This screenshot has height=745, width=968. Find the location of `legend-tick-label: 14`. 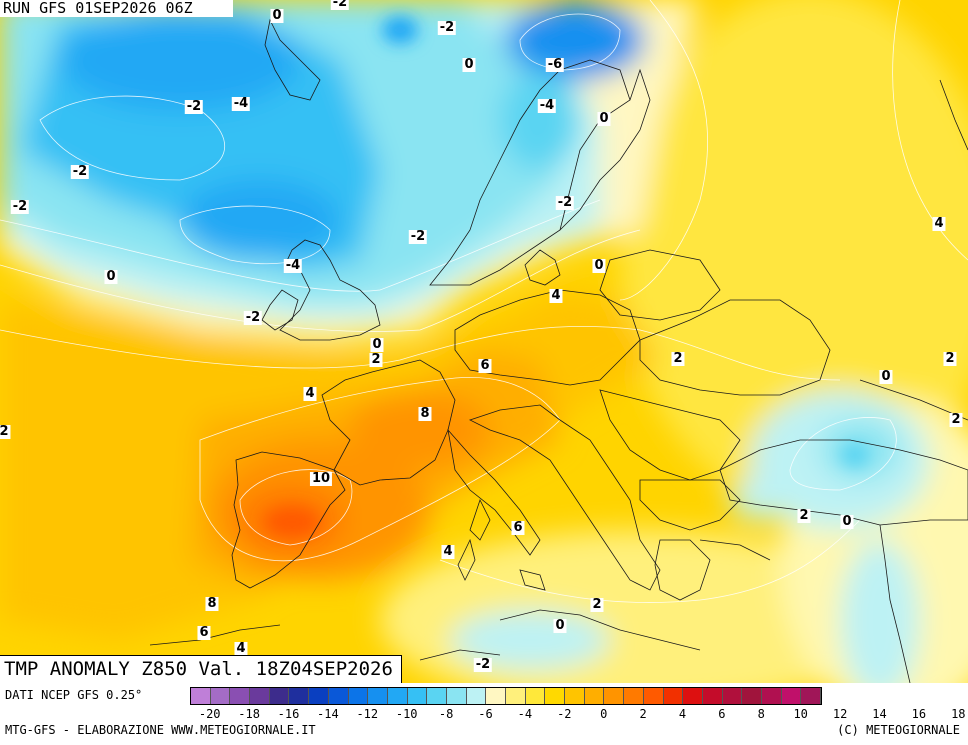

legend-tick-label: 14 is located at coordinates (879, 714).